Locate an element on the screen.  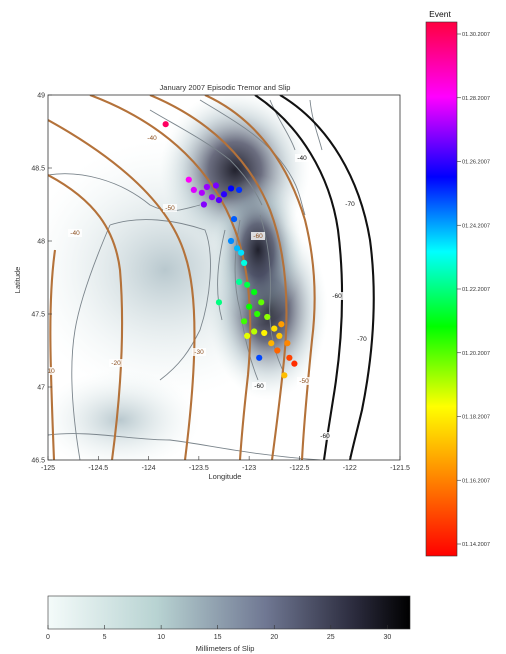
slip-colorbar-label: Millimeters of Slip is located at coordinates (225, 648).